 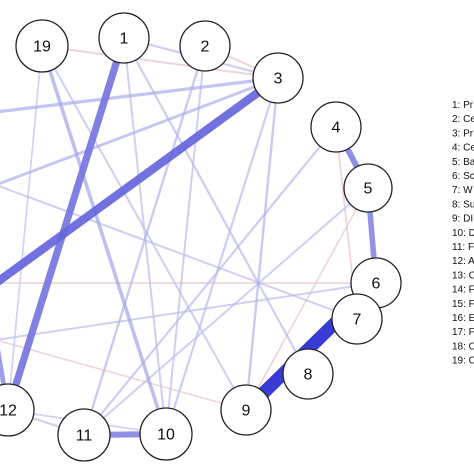 I want to click on legend-item-7: 7: W, so click(x=462, y=190).